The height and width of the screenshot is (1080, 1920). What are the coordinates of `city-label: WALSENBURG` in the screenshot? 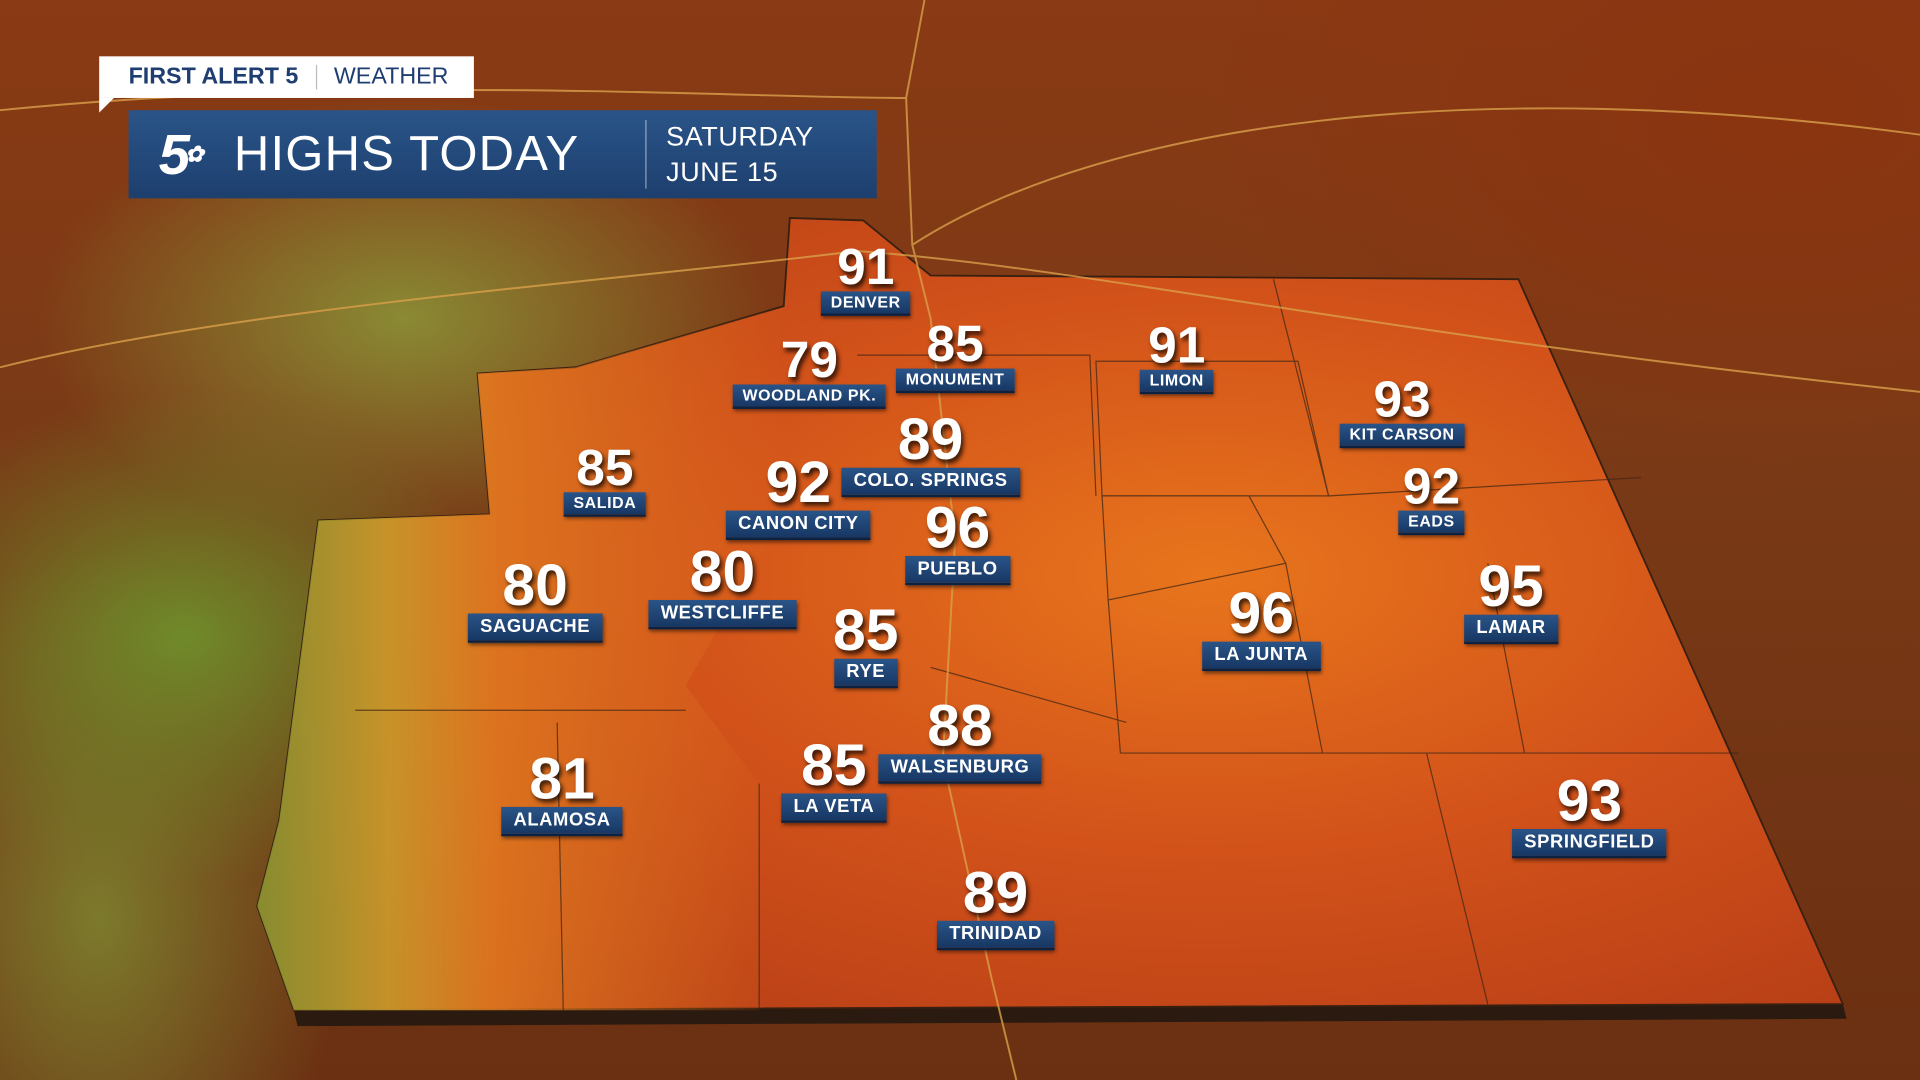 It's located at (960, 769).